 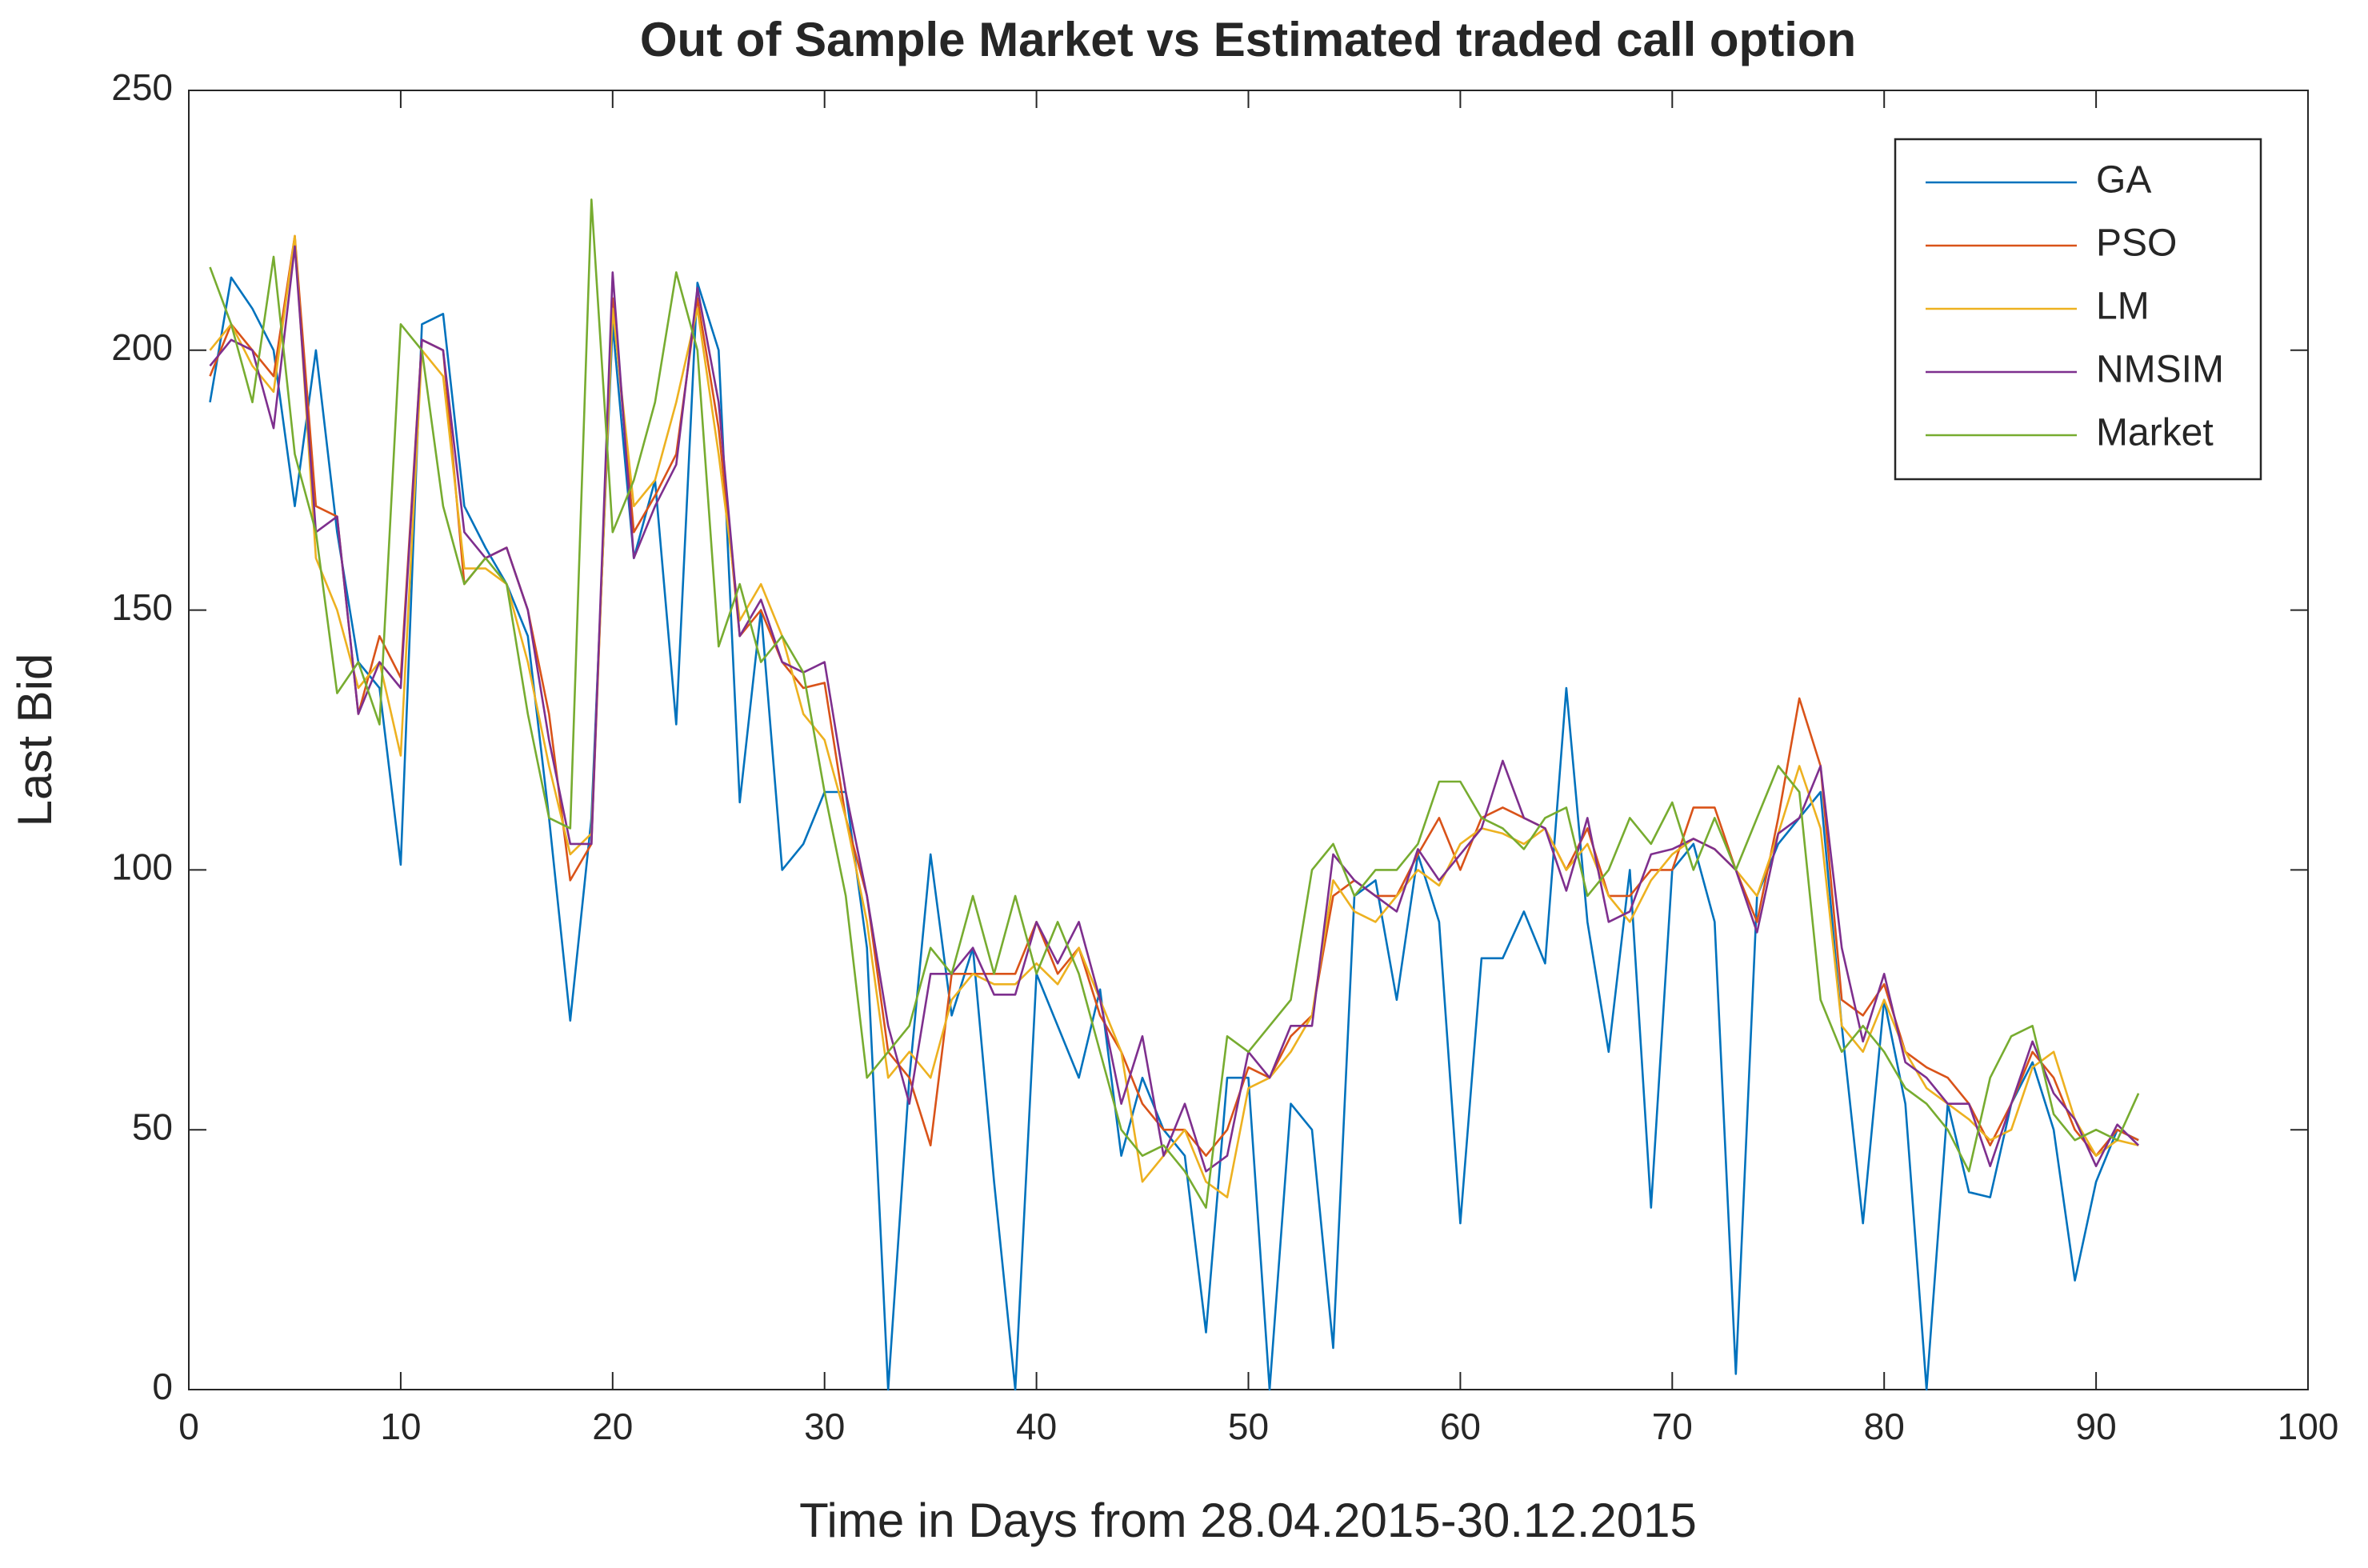 I want to click on x-tick-label: 10, so click(x=400, y=1426).